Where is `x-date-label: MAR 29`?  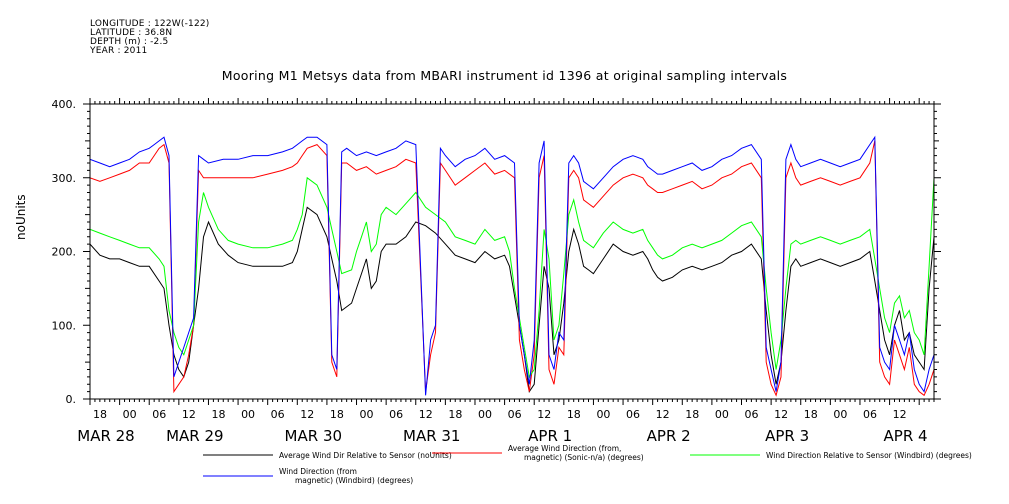 x-date-label: MAR 29 is located at coordinates (194, 436).